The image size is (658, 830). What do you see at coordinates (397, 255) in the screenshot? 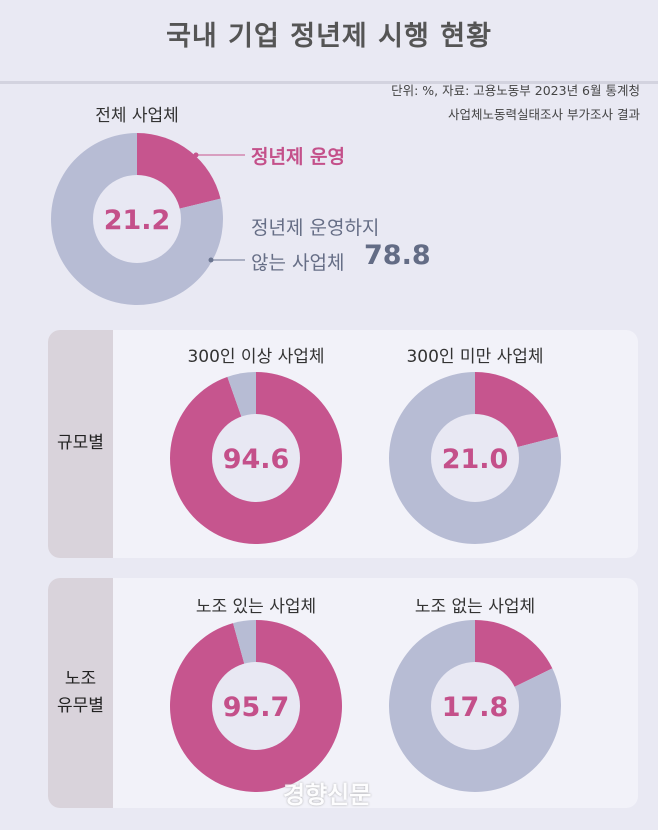
I see `not-operating-value: 78.8` at bounding box center [397, 255].